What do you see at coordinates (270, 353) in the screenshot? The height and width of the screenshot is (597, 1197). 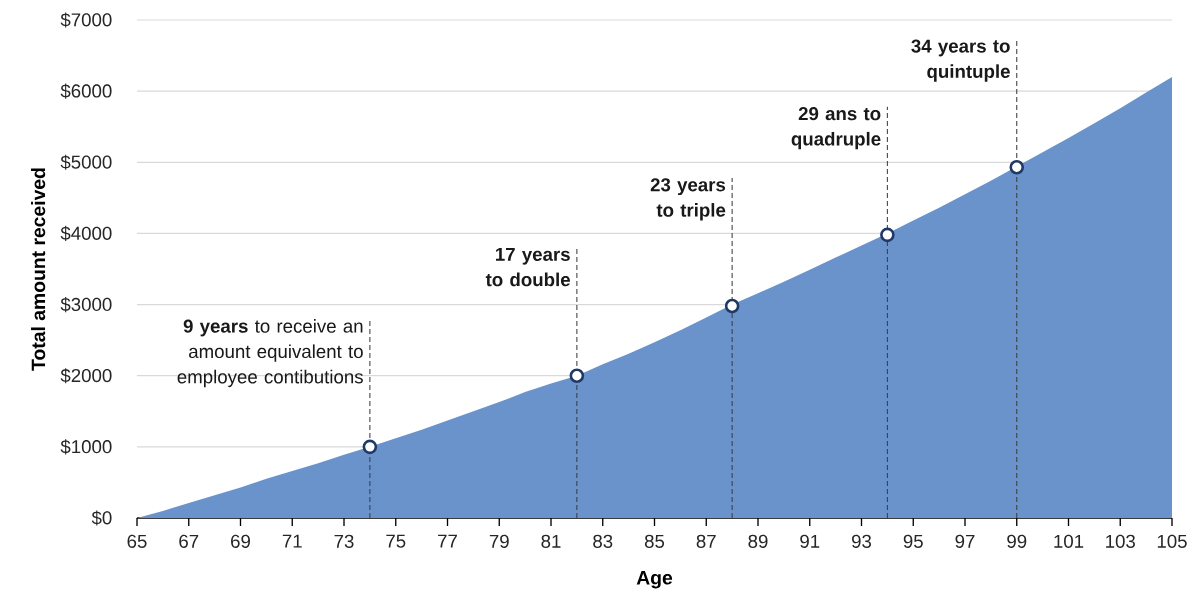 I see `ref-line-label: 9 years to receive an amount equivalent to employee contibutions` at bounding box center [270, 353].